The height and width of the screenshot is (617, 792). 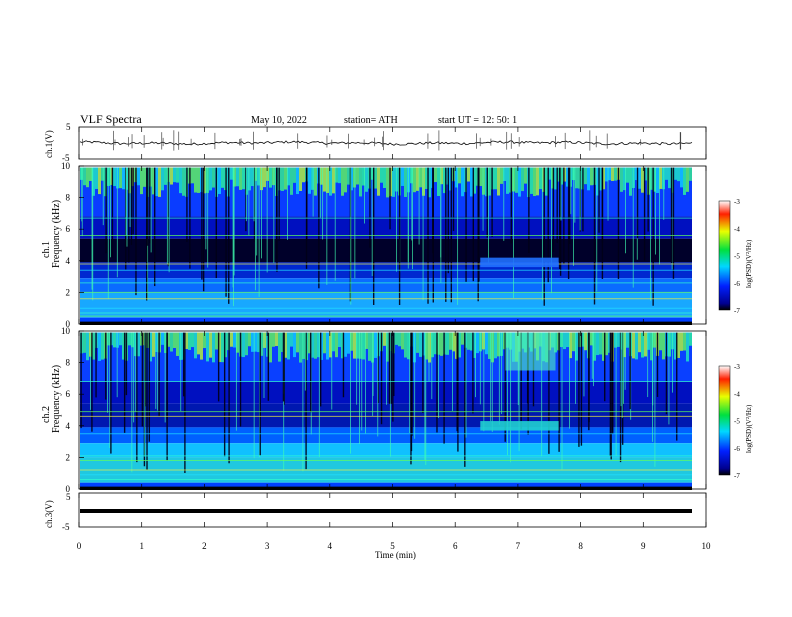 I want to click on x-tick-label: 6, so click(x=455, y=546).